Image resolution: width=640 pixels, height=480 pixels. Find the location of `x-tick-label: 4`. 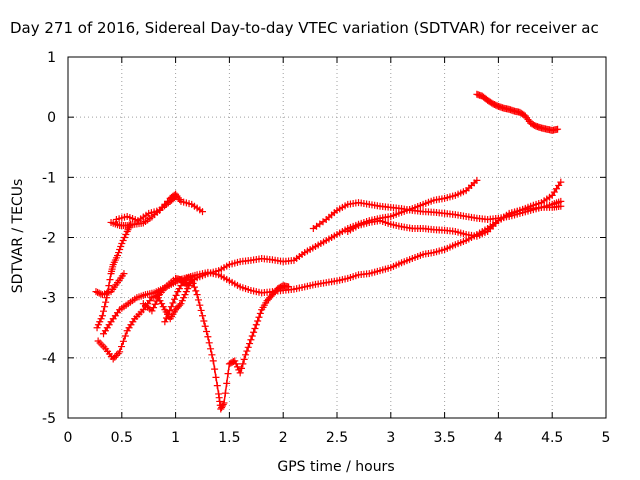

x-tick-label: 4 is located at coordinates (498, 438).